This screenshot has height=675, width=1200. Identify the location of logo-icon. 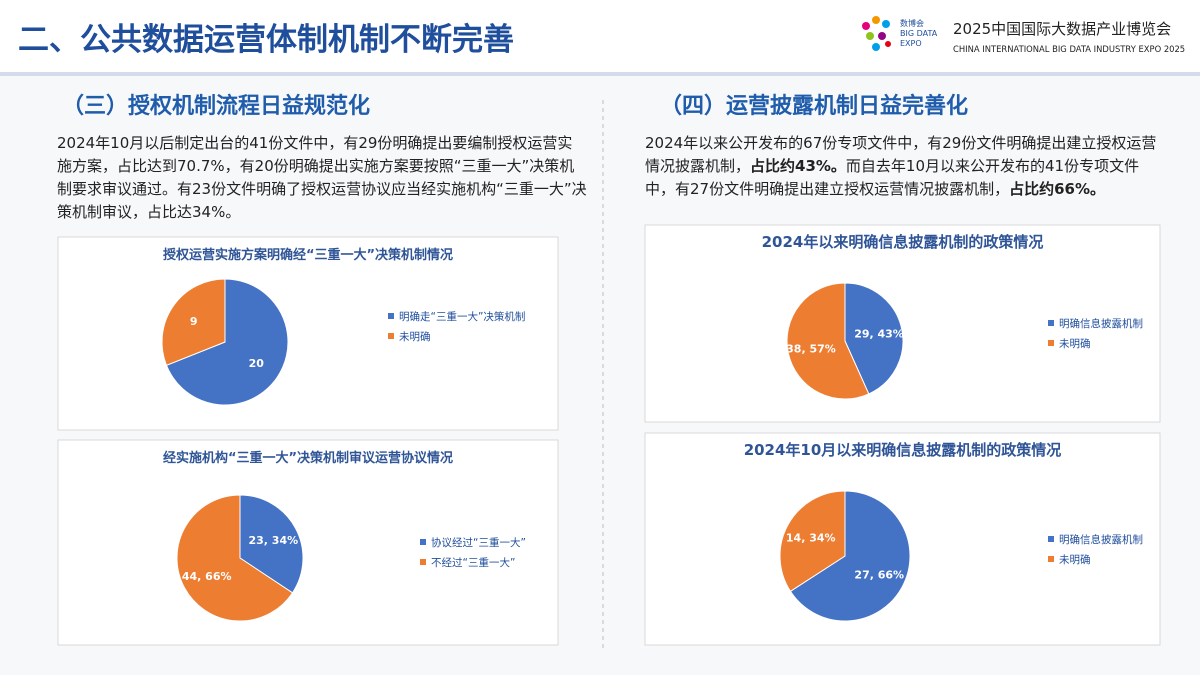
(876, 33).